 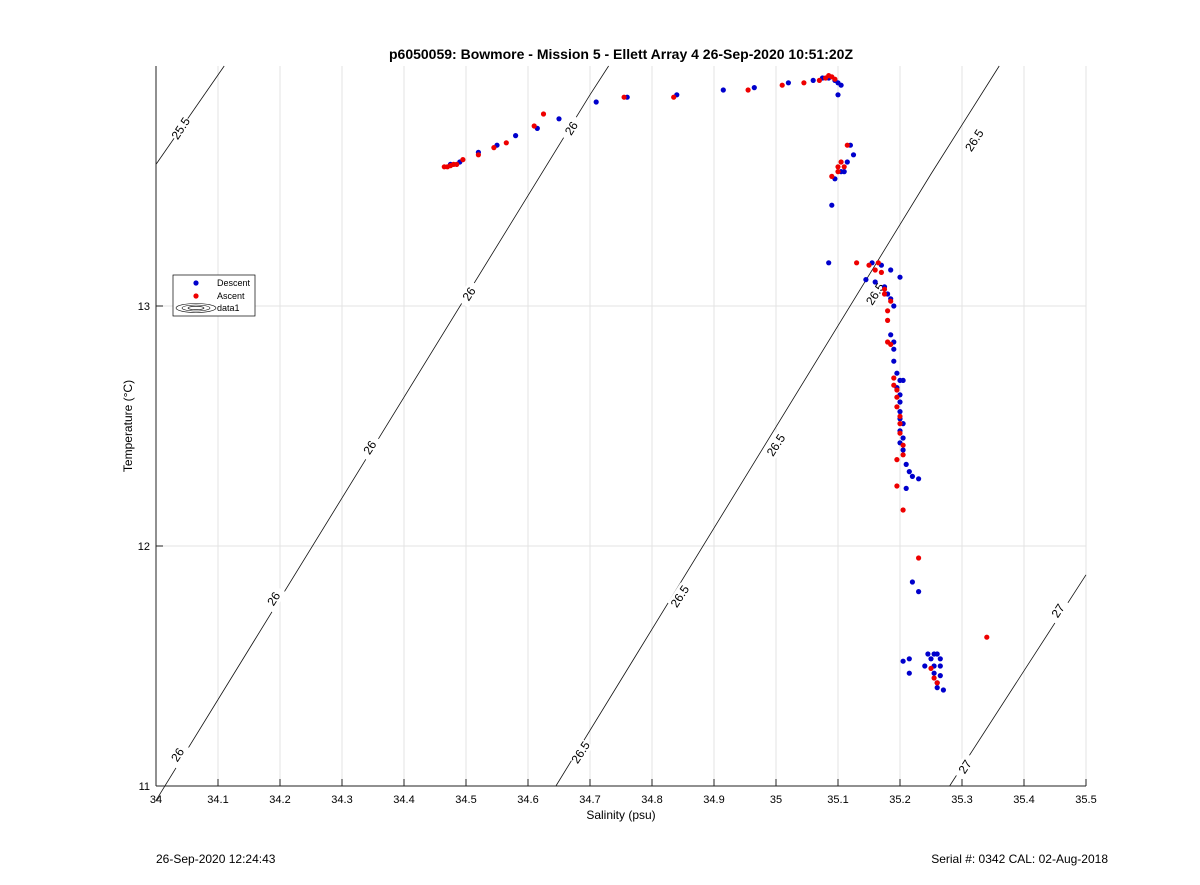 I want to click on legend: Descent Ascent data1, so click(x=214, y=295).